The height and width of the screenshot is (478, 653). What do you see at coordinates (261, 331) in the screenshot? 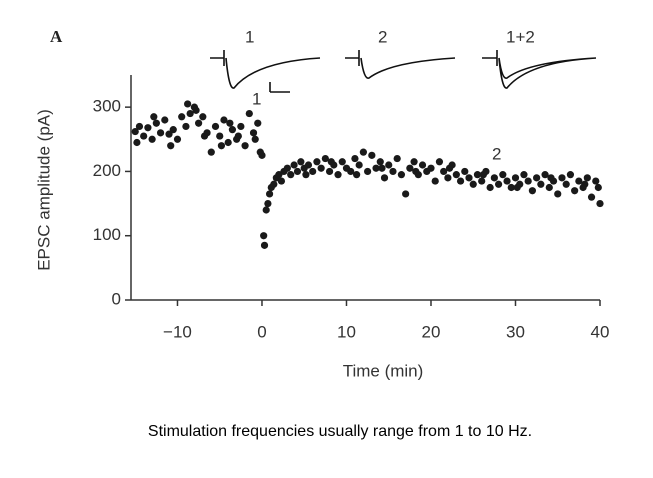
I see `x-tick-label: 0` at bounding box center [261, 331].